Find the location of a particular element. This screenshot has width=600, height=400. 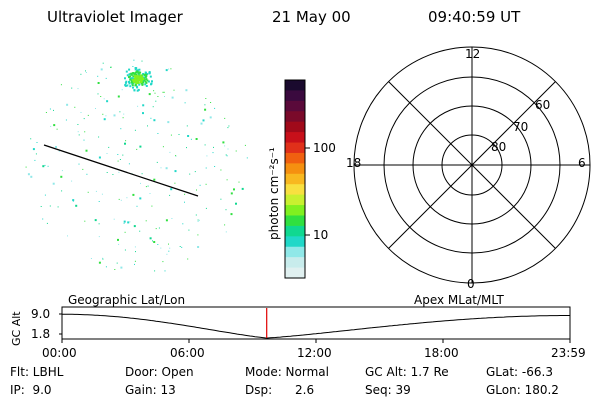

mlt-label-18: 18 is located at coordinates (354, 163).